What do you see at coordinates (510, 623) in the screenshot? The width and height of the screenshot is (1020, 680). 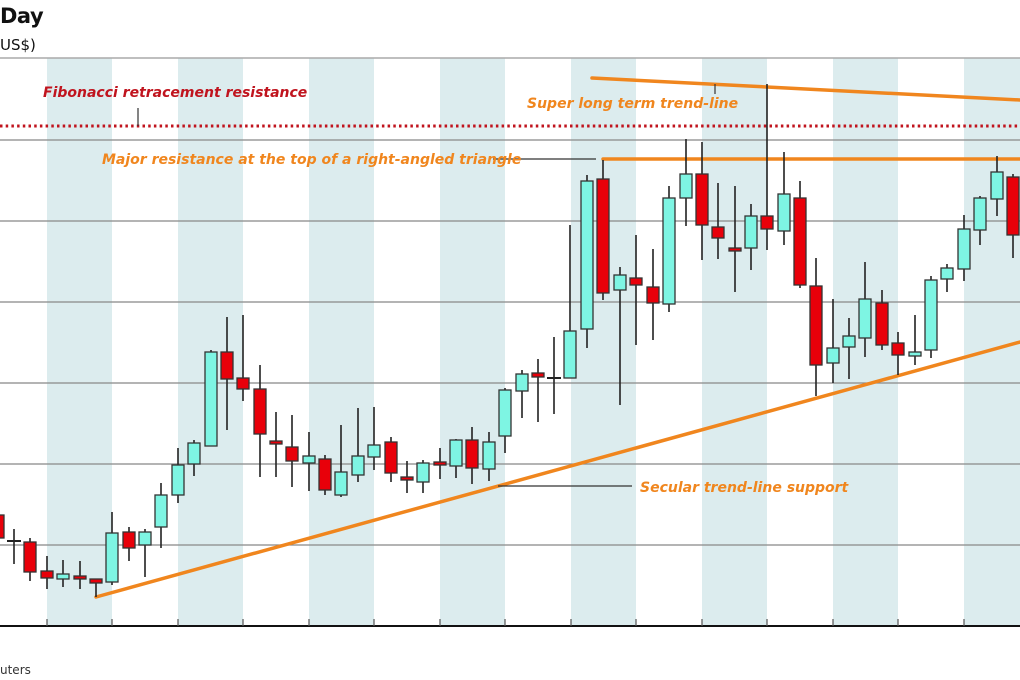 I see `x-axis` at bounding box center [510, 623].